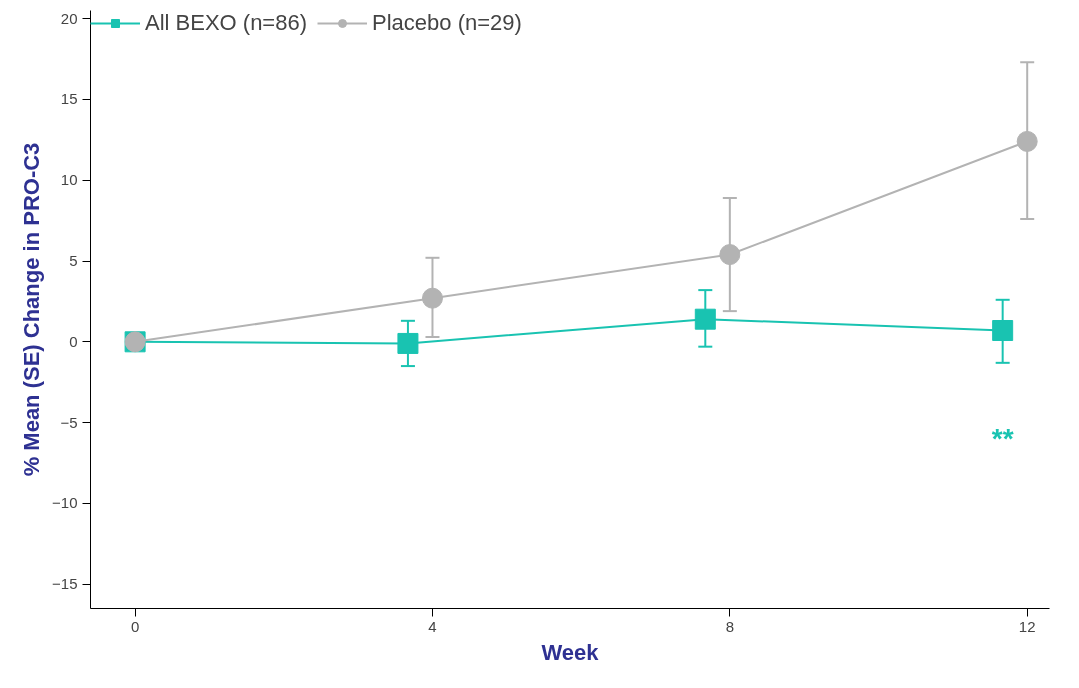  What do you see at coordinates (69, 180) in the screenshot?
I see `y-tick-label: 10` at bounding box center [69, 180].